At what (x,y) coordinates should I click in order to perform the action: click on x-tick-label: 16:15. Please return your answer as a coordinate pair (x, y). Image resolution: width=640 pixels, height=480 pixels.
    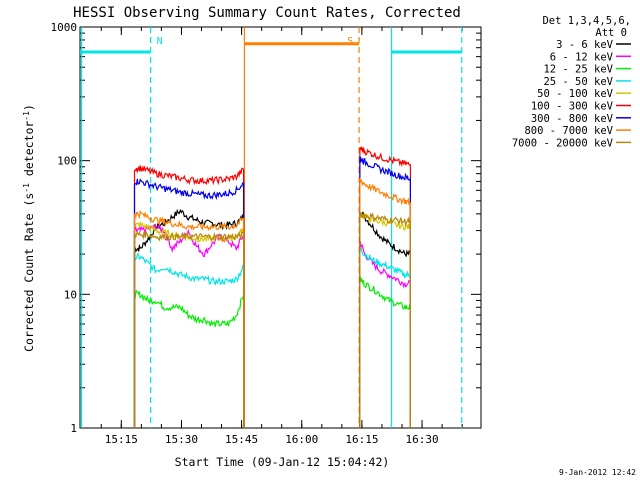
    Looking at the image, I should click on (361, 439).